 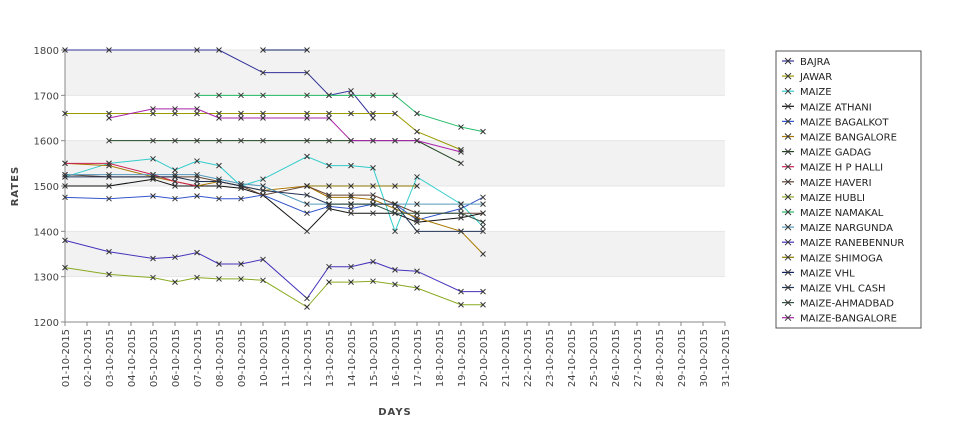 What do you see at coordinates (330, 358) in the screenshot?
I see `x-tick-label: 13-10-2015` at bounding box center [330, 358].